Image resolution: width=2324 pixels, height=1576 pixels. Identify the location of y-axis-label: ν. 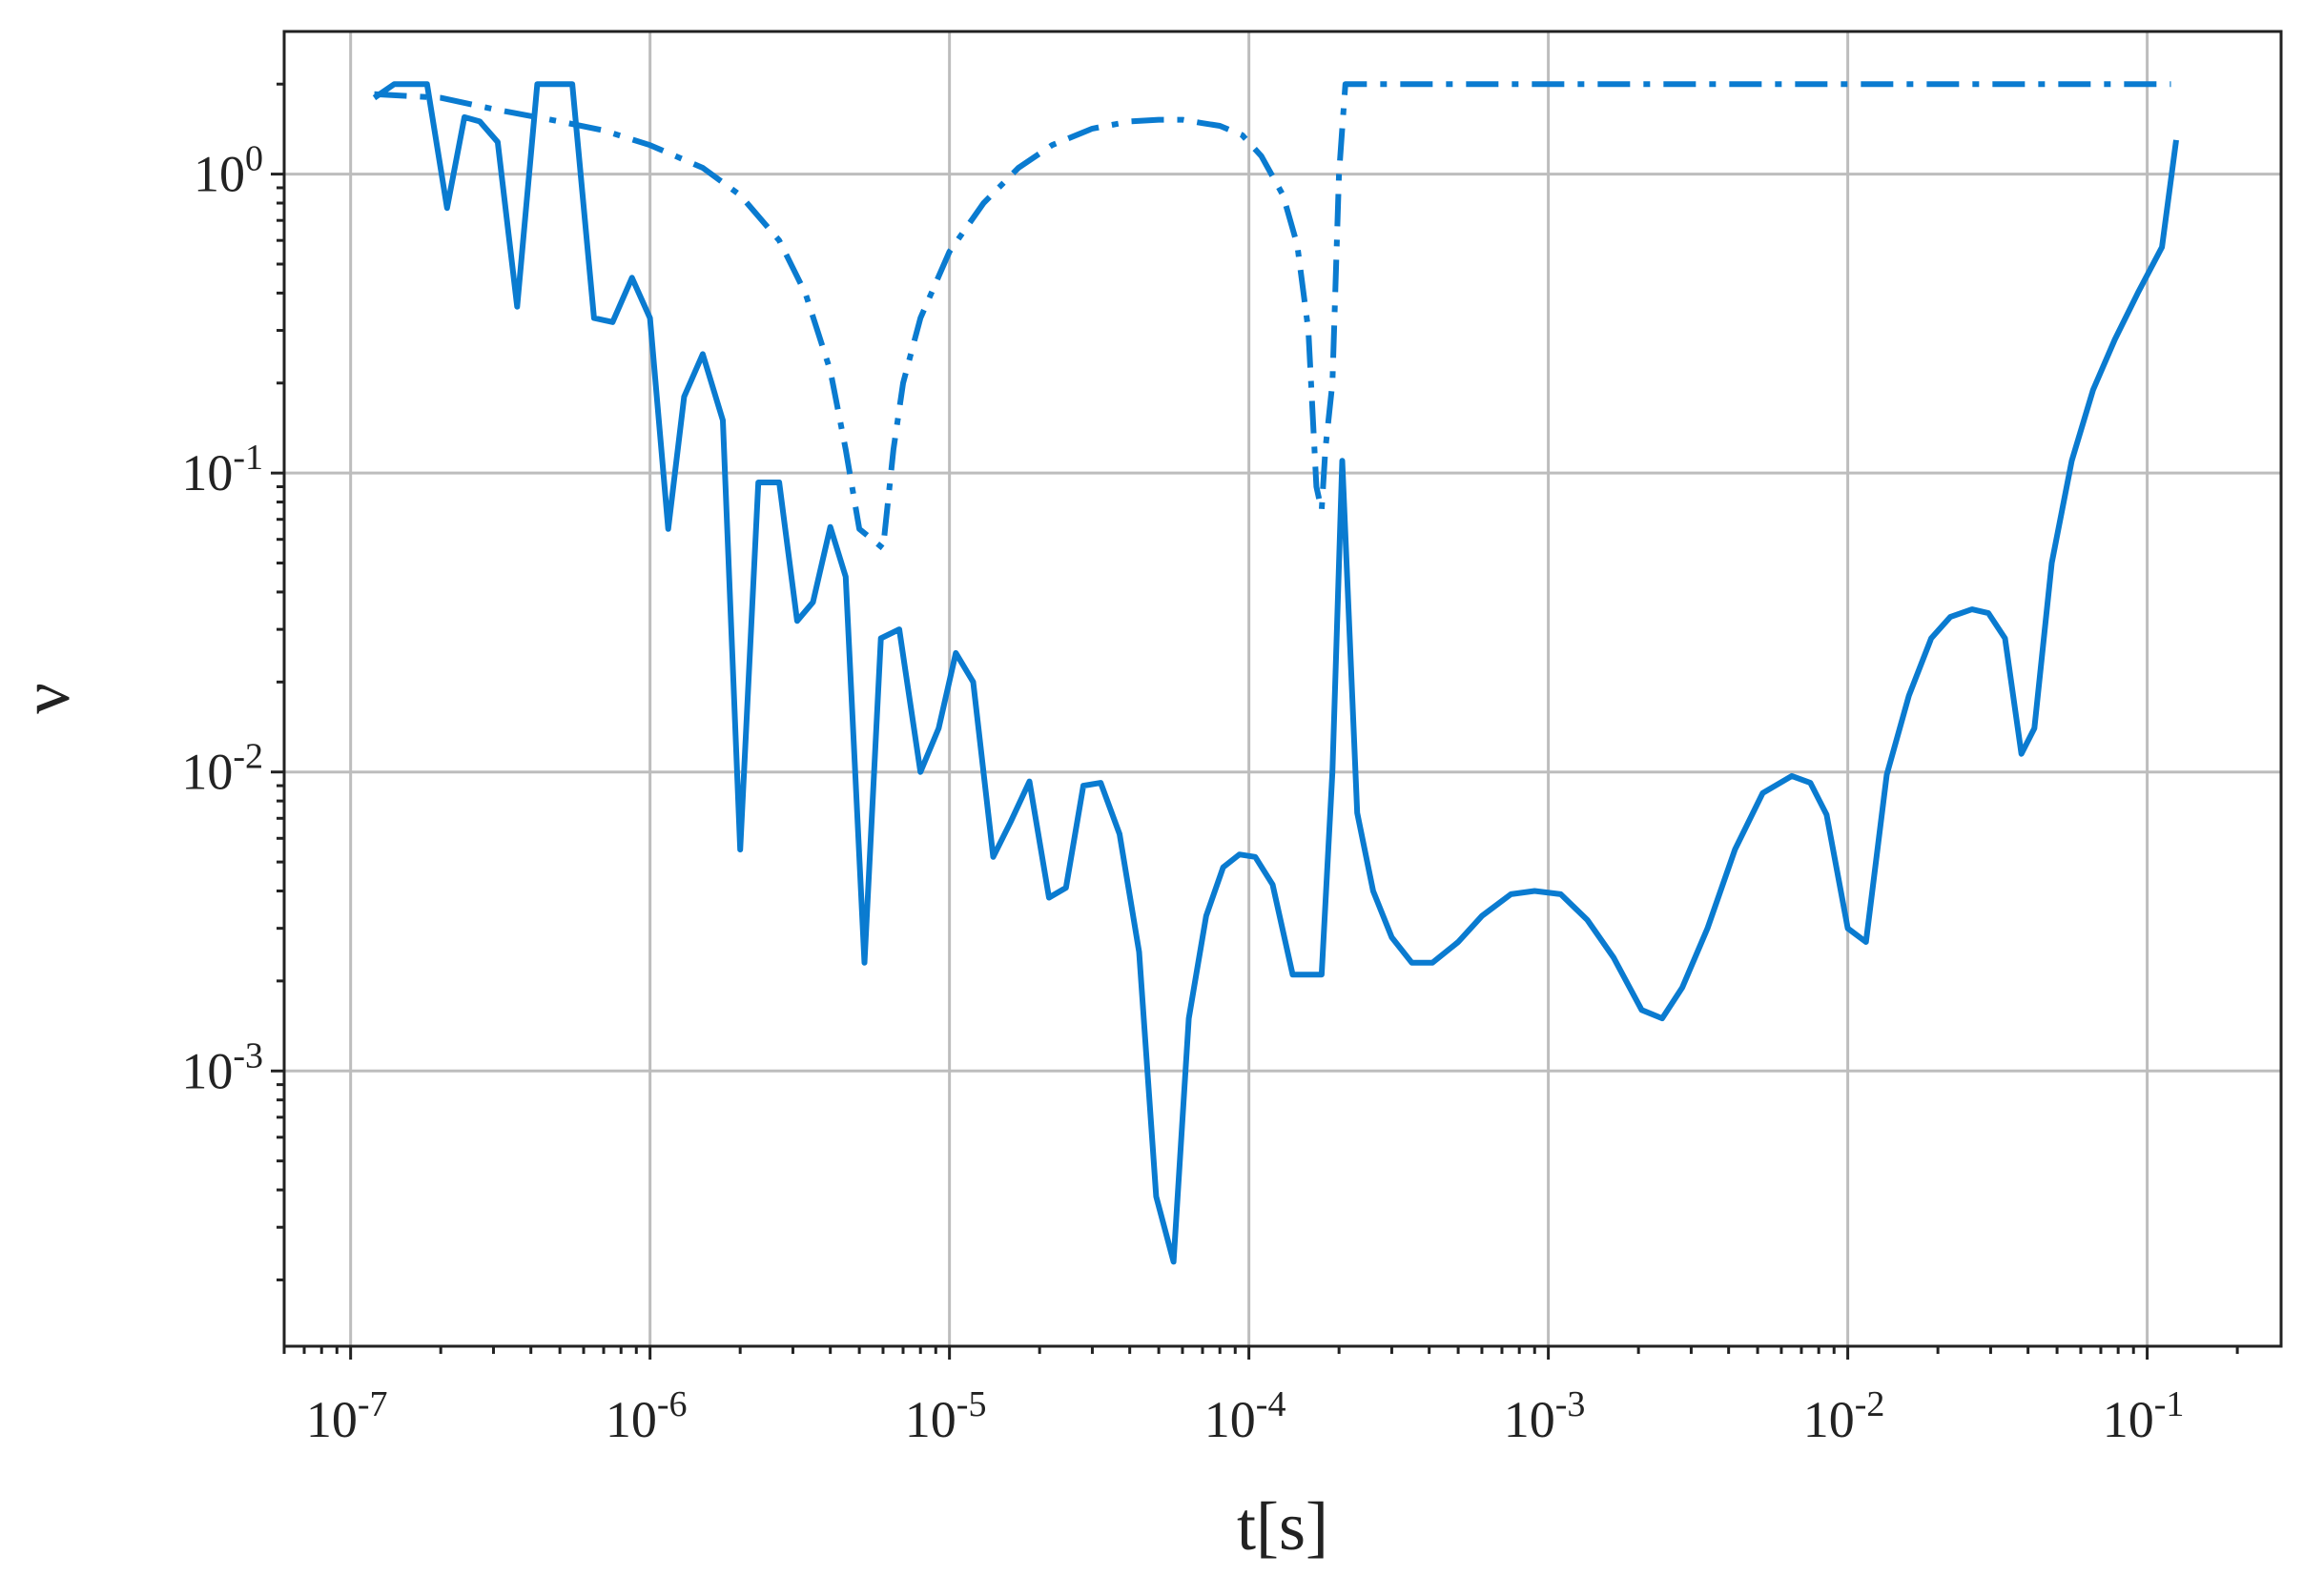
(46, 699).